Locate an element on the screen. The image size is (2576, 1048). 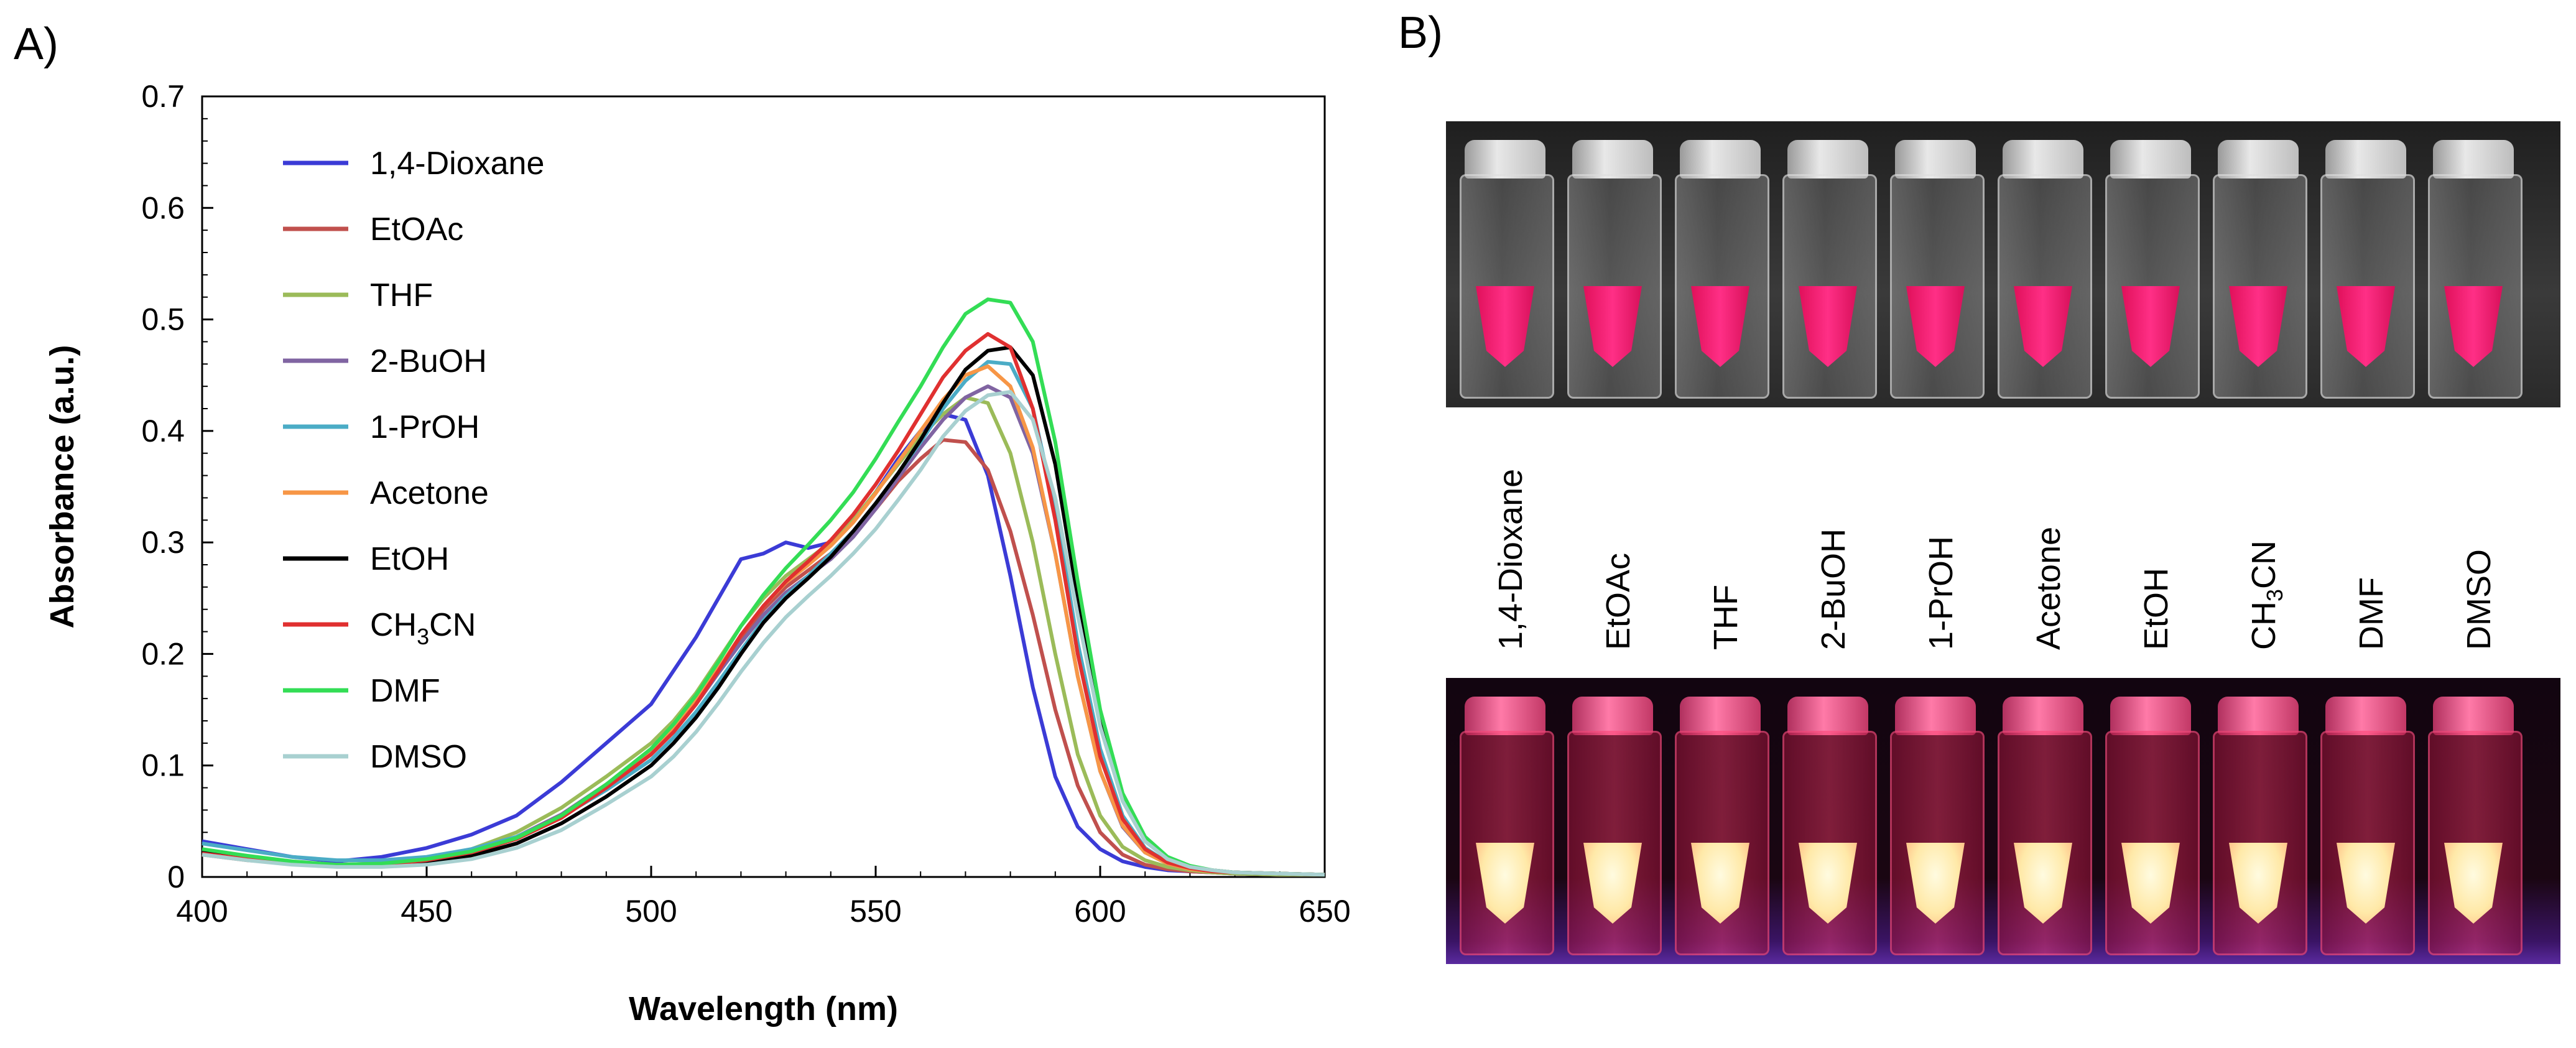
x-tick-label: 450 is located at coordinates (426, 911).